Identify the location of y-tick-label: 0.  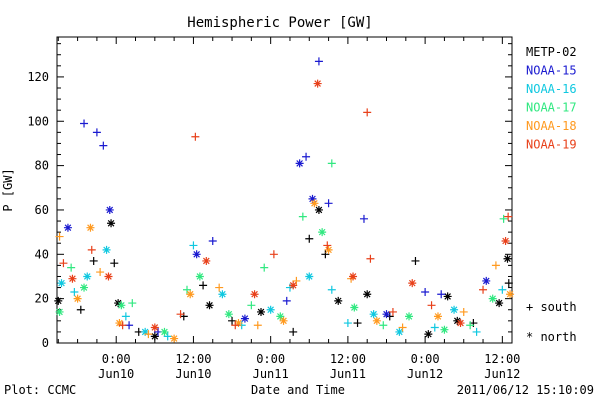
(45, 343).